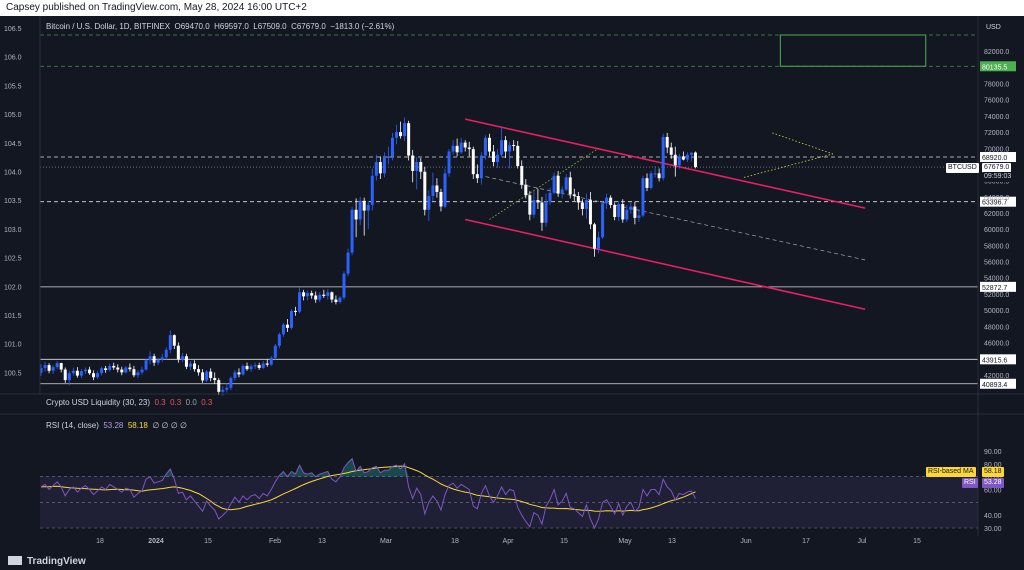 The image size is (1024, 570). What do you see at coordinates (15, 560) in the screenshot?
I see `tv-logo-icon` at bounding box center [15, 560].